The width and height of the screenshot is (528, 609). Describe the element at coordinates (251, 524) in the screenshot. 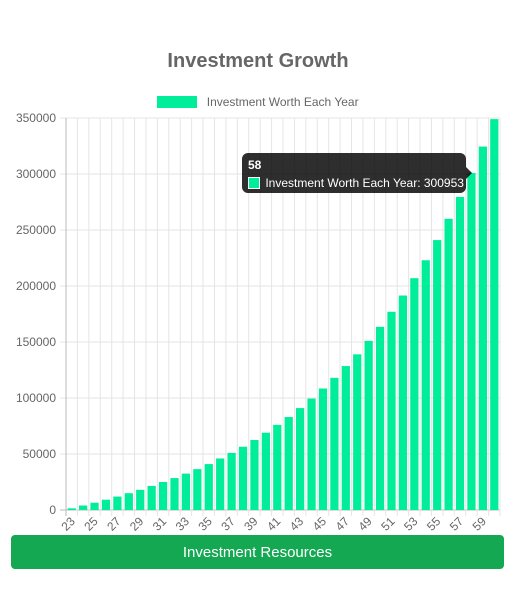

I see `x-tick-label: 39` at that location.